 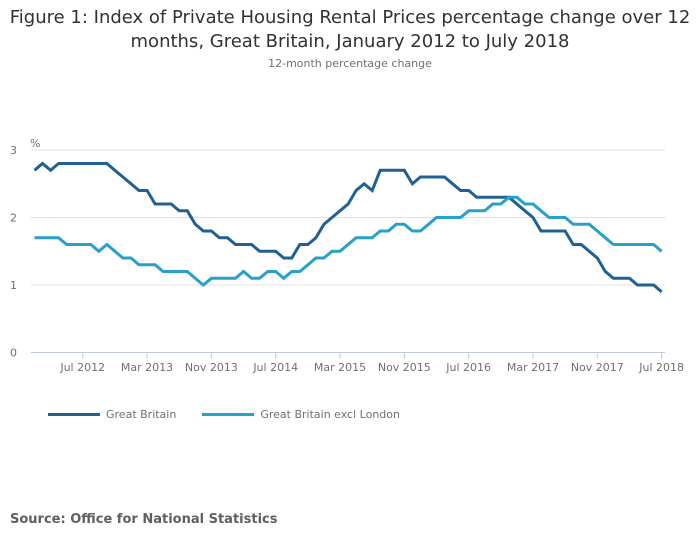 I want to click on x-tick-label: Mar 2015, so click(x=340, y=367).